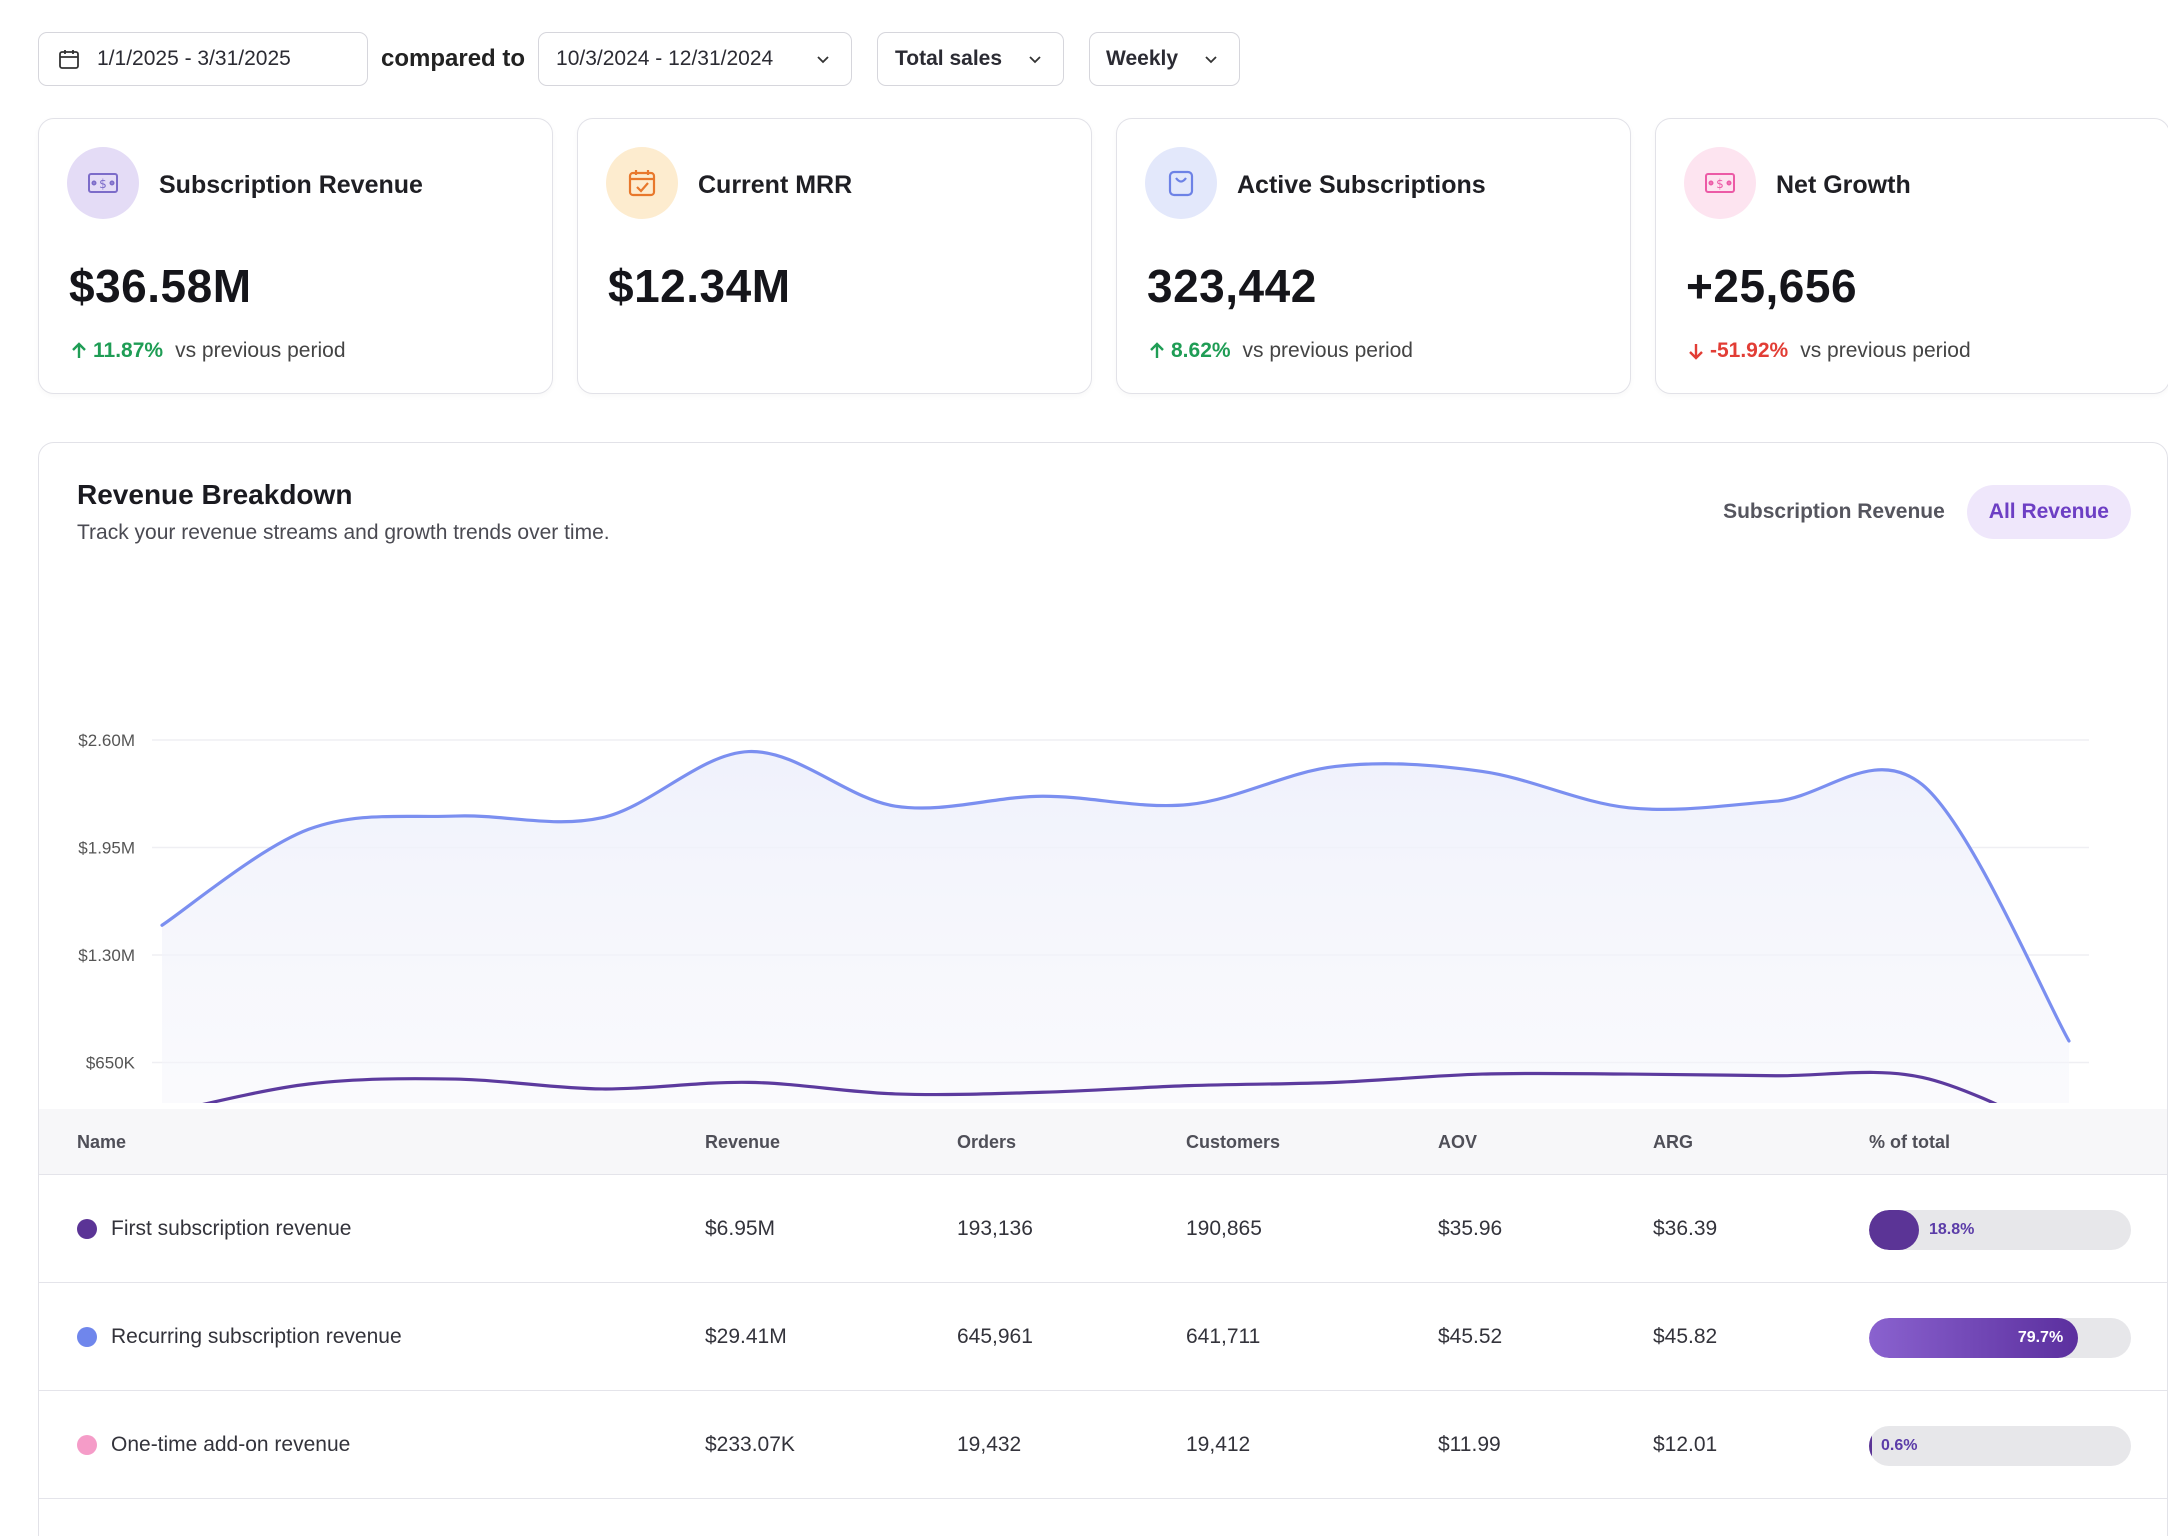  I want to click on row-name: First subscription revenue, so click(214, 1229).